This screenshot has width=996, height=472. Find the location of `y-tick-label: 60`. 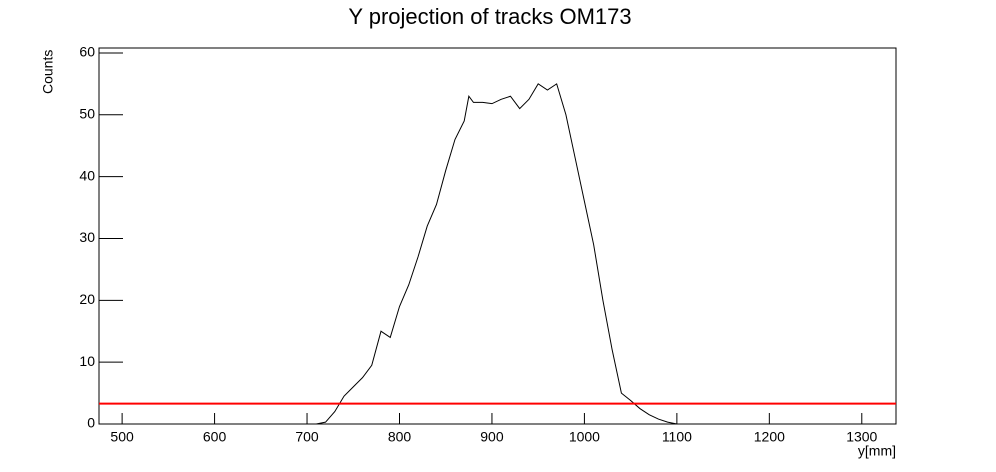

y-tick-label: 60 is located at coordinates (87, 52).